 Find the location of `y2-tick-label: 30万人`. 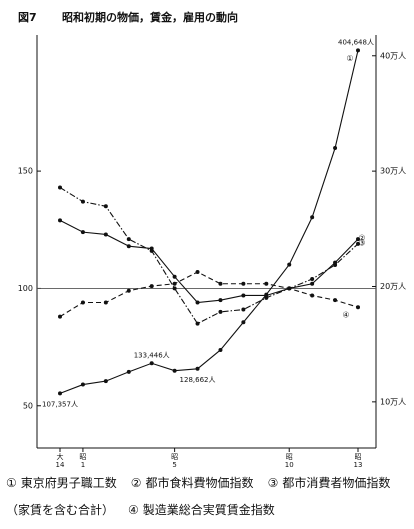

y2-tick-label: 30万人 is located at coordinates (393, 171).